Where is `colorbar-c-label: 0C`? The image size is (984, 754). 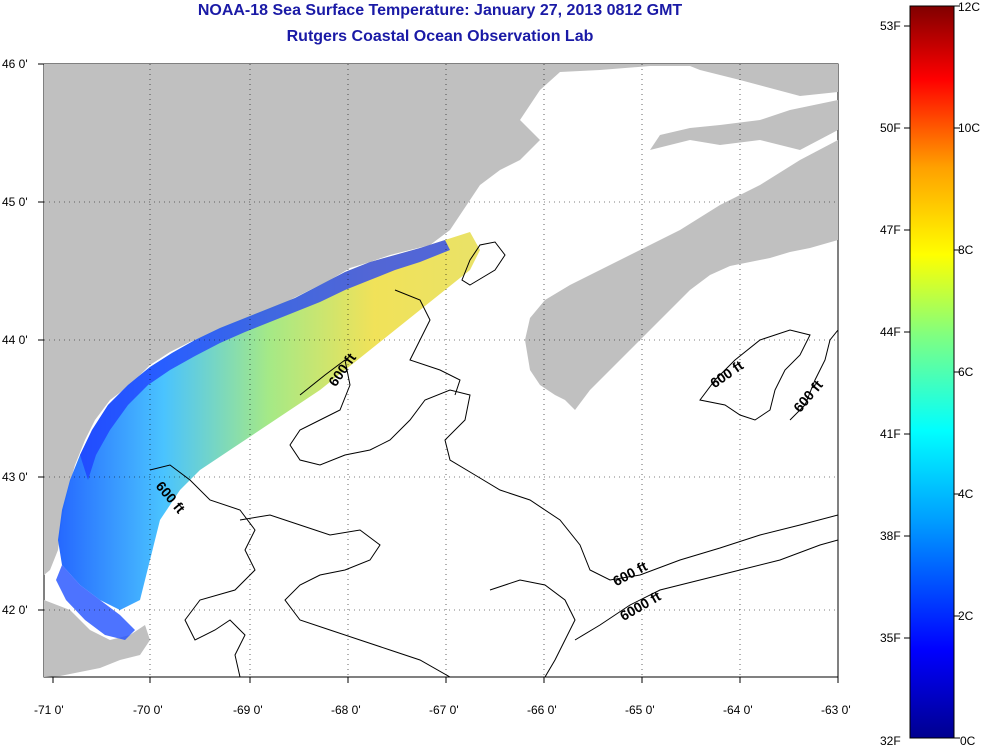
colorbar-c-label: 0C is located at coordinates (968, 741).